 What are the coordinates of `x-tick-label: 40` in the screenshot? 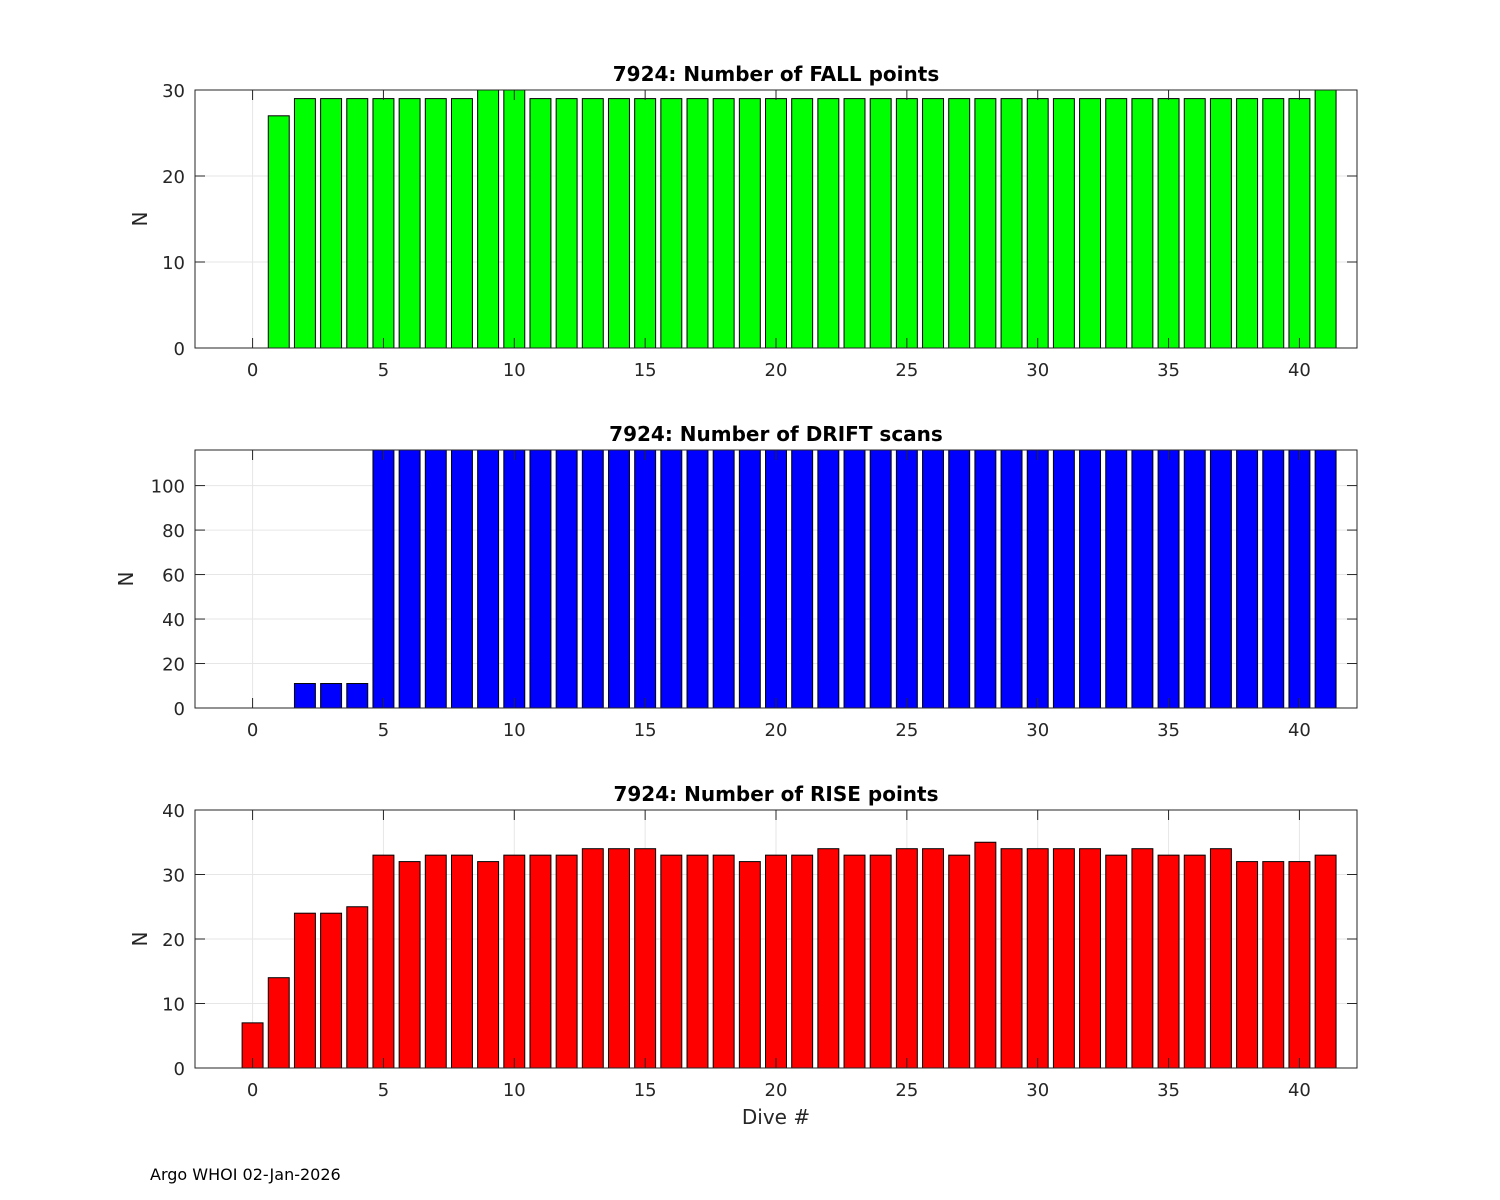 It's located at (1299, 730).